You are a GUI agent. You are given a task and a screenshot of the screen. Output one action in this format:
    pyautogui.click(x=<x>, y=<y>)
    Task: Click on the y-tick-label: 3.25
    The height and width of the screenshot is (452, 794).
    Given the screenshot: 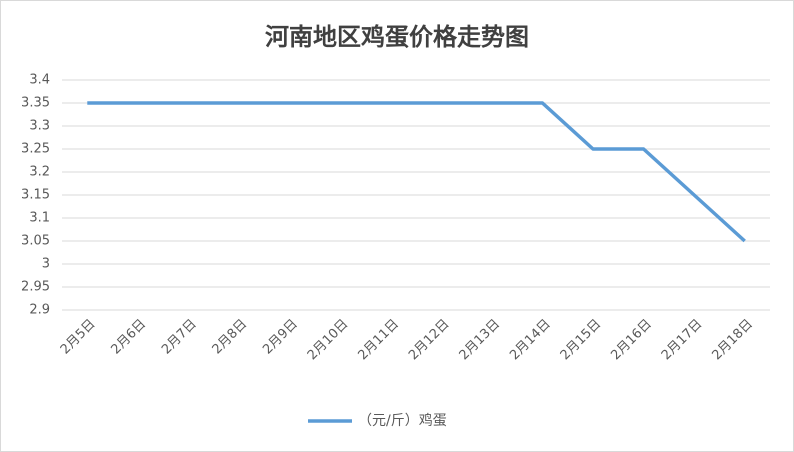 What is the action you would take?
    pyautogui.click(x=35, y=149)
    